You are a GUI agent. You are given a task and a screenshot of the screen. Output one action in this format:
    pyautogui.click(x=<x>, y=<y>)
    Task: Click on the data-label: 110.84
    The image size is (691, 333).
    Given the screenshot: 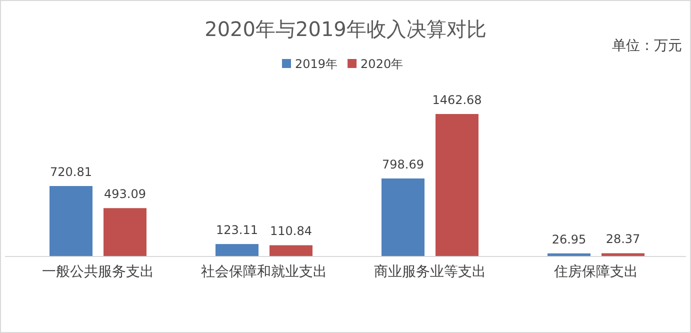 What is the action you would take?
    pyautogui.click(x=291, y=231)
    